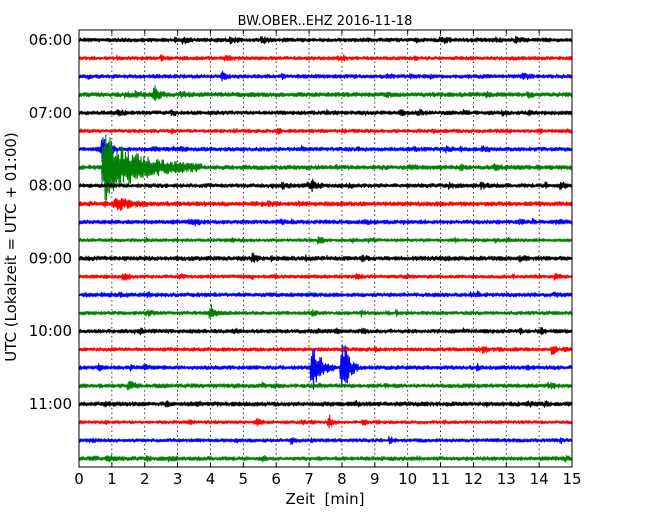  I want to click on x-tick-label: 9, so click(375, 479).